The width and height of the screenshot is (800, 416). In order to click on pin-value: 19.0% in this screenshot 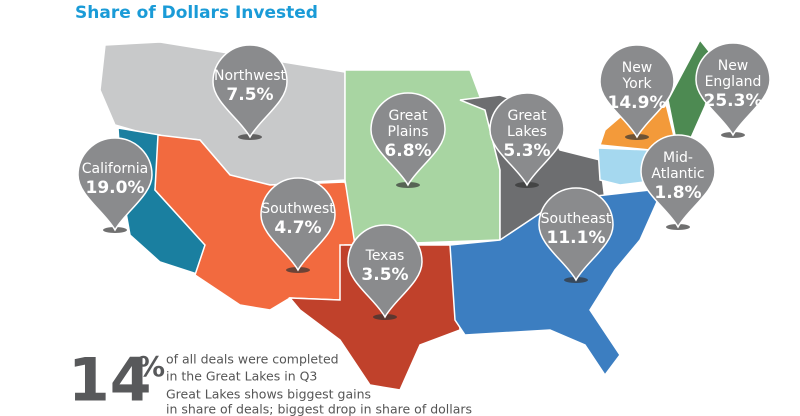, I will do `click(115, 188)`.